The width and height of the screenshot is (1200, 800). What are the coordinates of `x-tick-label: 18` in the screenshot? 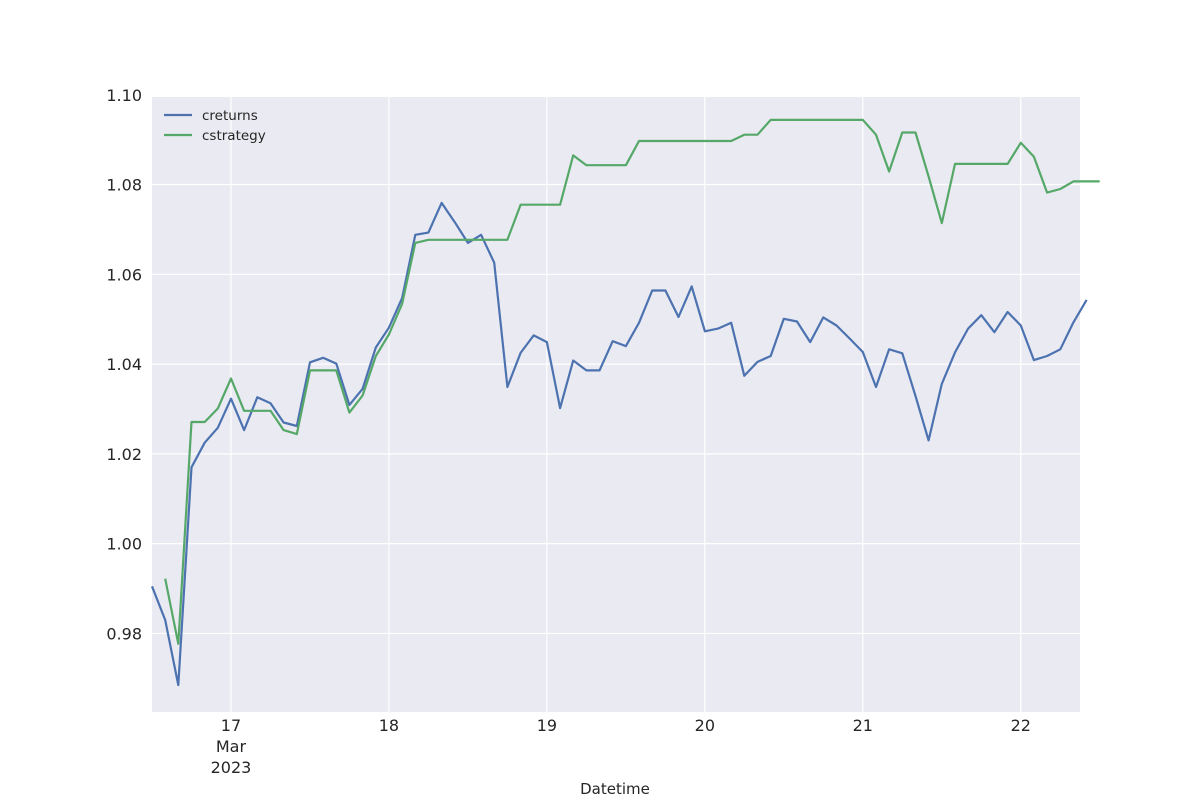 It's located at (389, 725).